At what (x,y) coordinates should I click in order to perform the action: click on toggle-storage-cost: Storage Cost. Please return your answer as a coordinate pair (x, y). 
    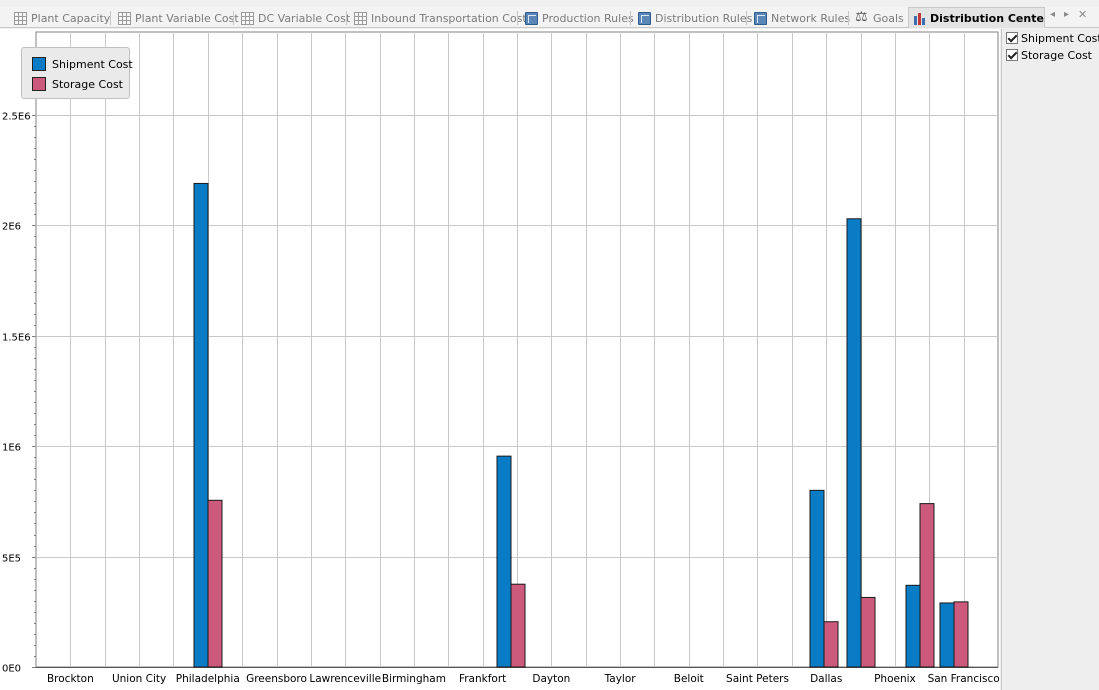
    Looking at the image, I should click on (1049, 55).